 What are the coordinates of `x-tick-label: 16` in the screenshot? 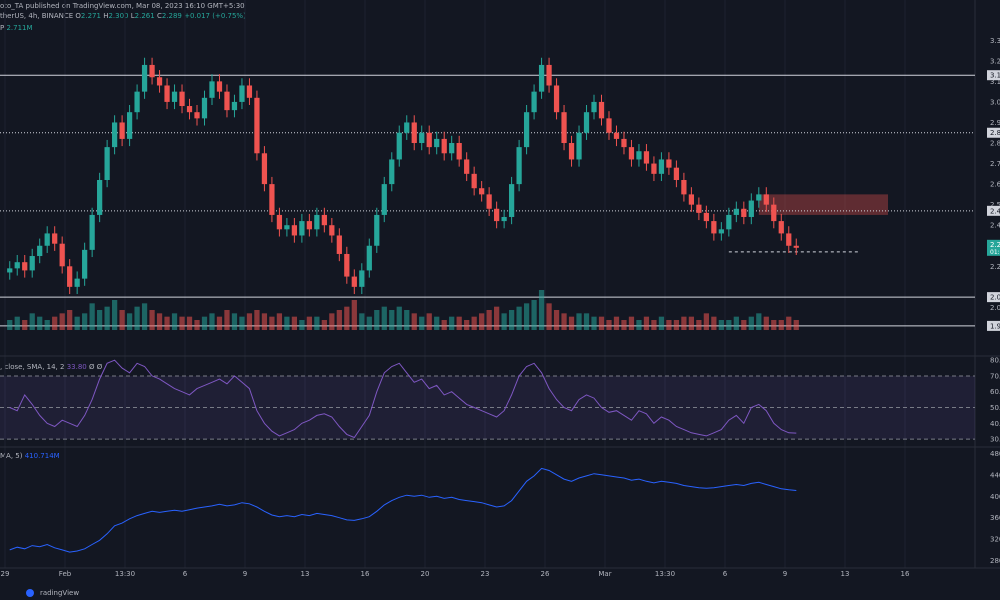 It's located at (905, 574).